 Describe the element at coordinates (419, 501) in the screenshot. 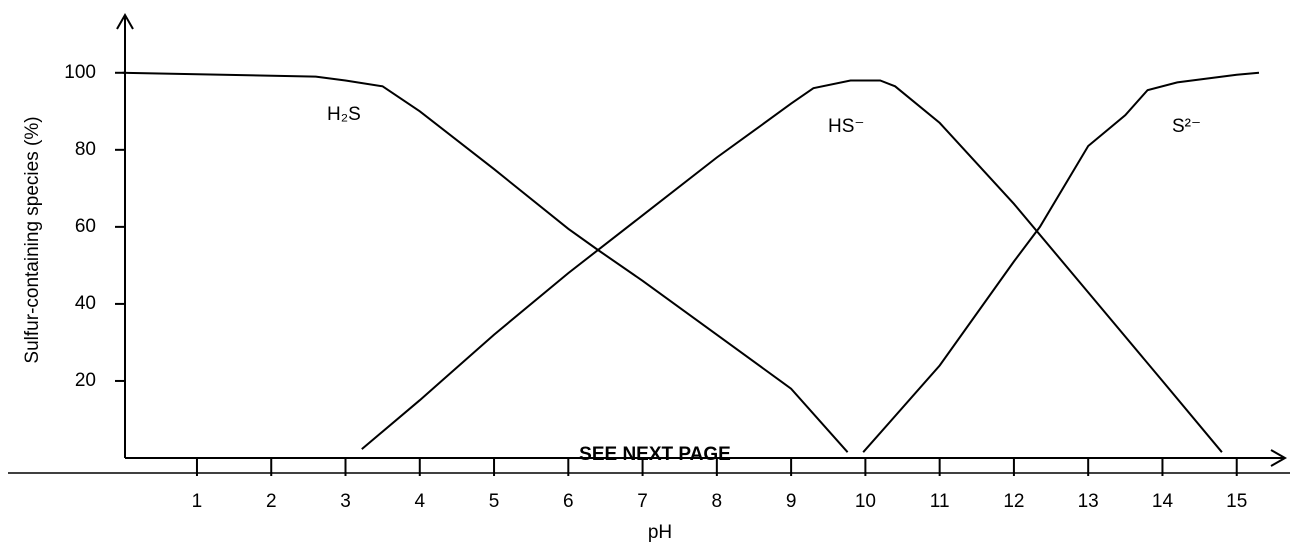

I see `x-tick-label: 4` at that location.